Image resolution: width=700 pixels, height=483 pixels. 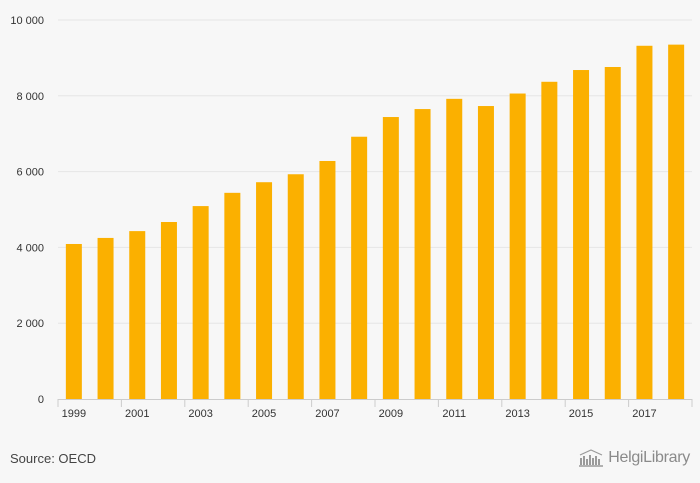 What do you see at coordinates (168, 310) in the screenshot?
I see `bar-2002` at bounding box center [168, 310].